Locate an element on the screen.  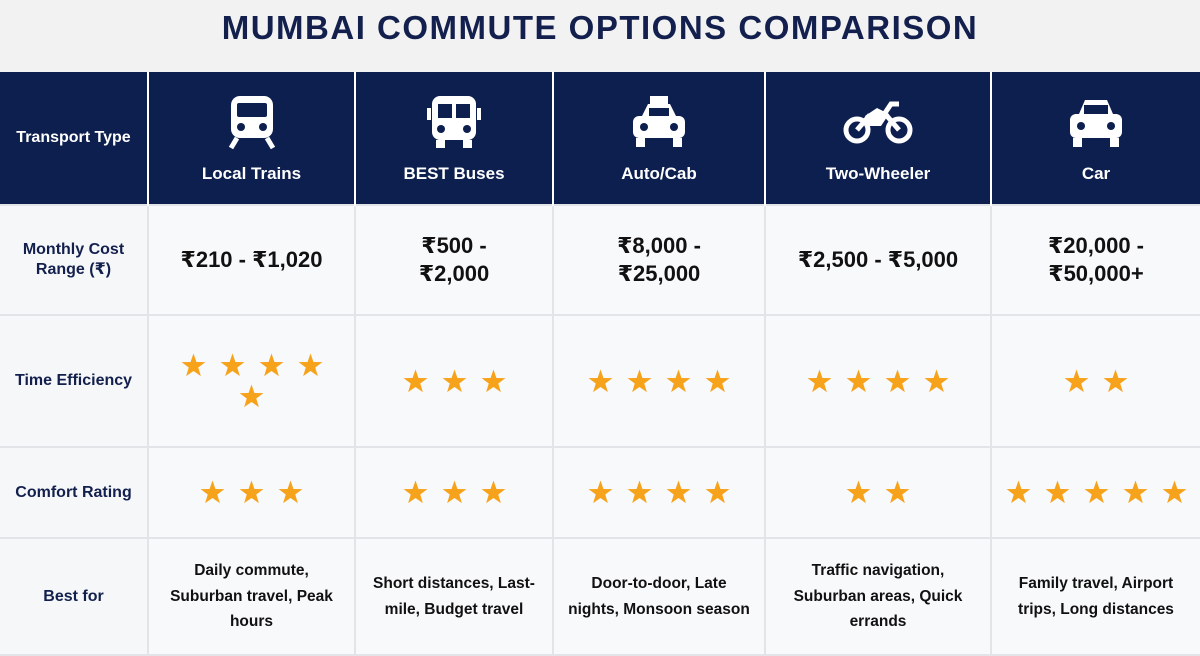
header-text: Local Trains is located at coordinates (251, 173).